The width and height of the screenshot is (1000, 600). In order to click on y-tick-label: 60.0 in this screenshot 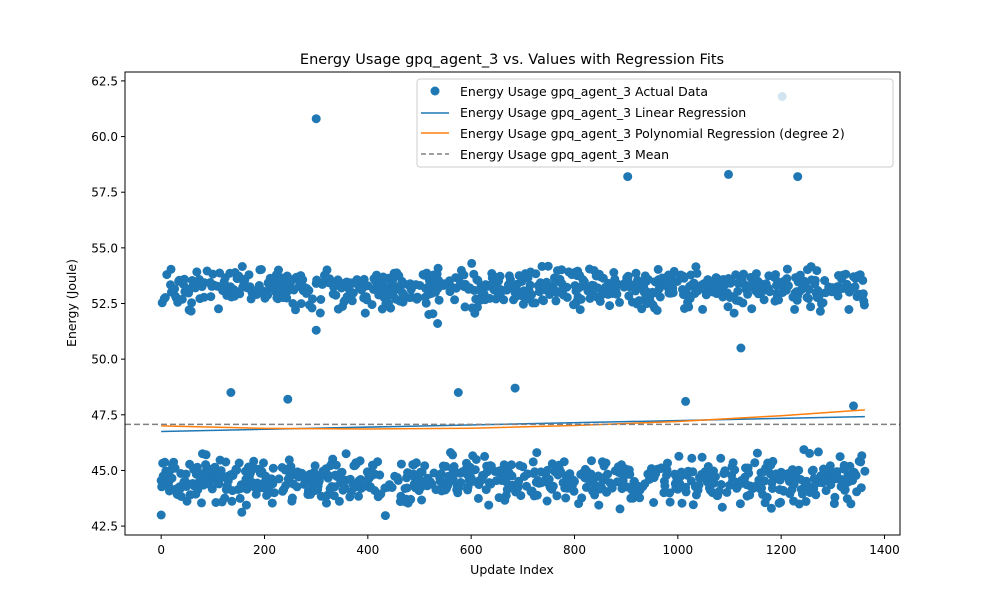, I will do `click(104, 137)`.